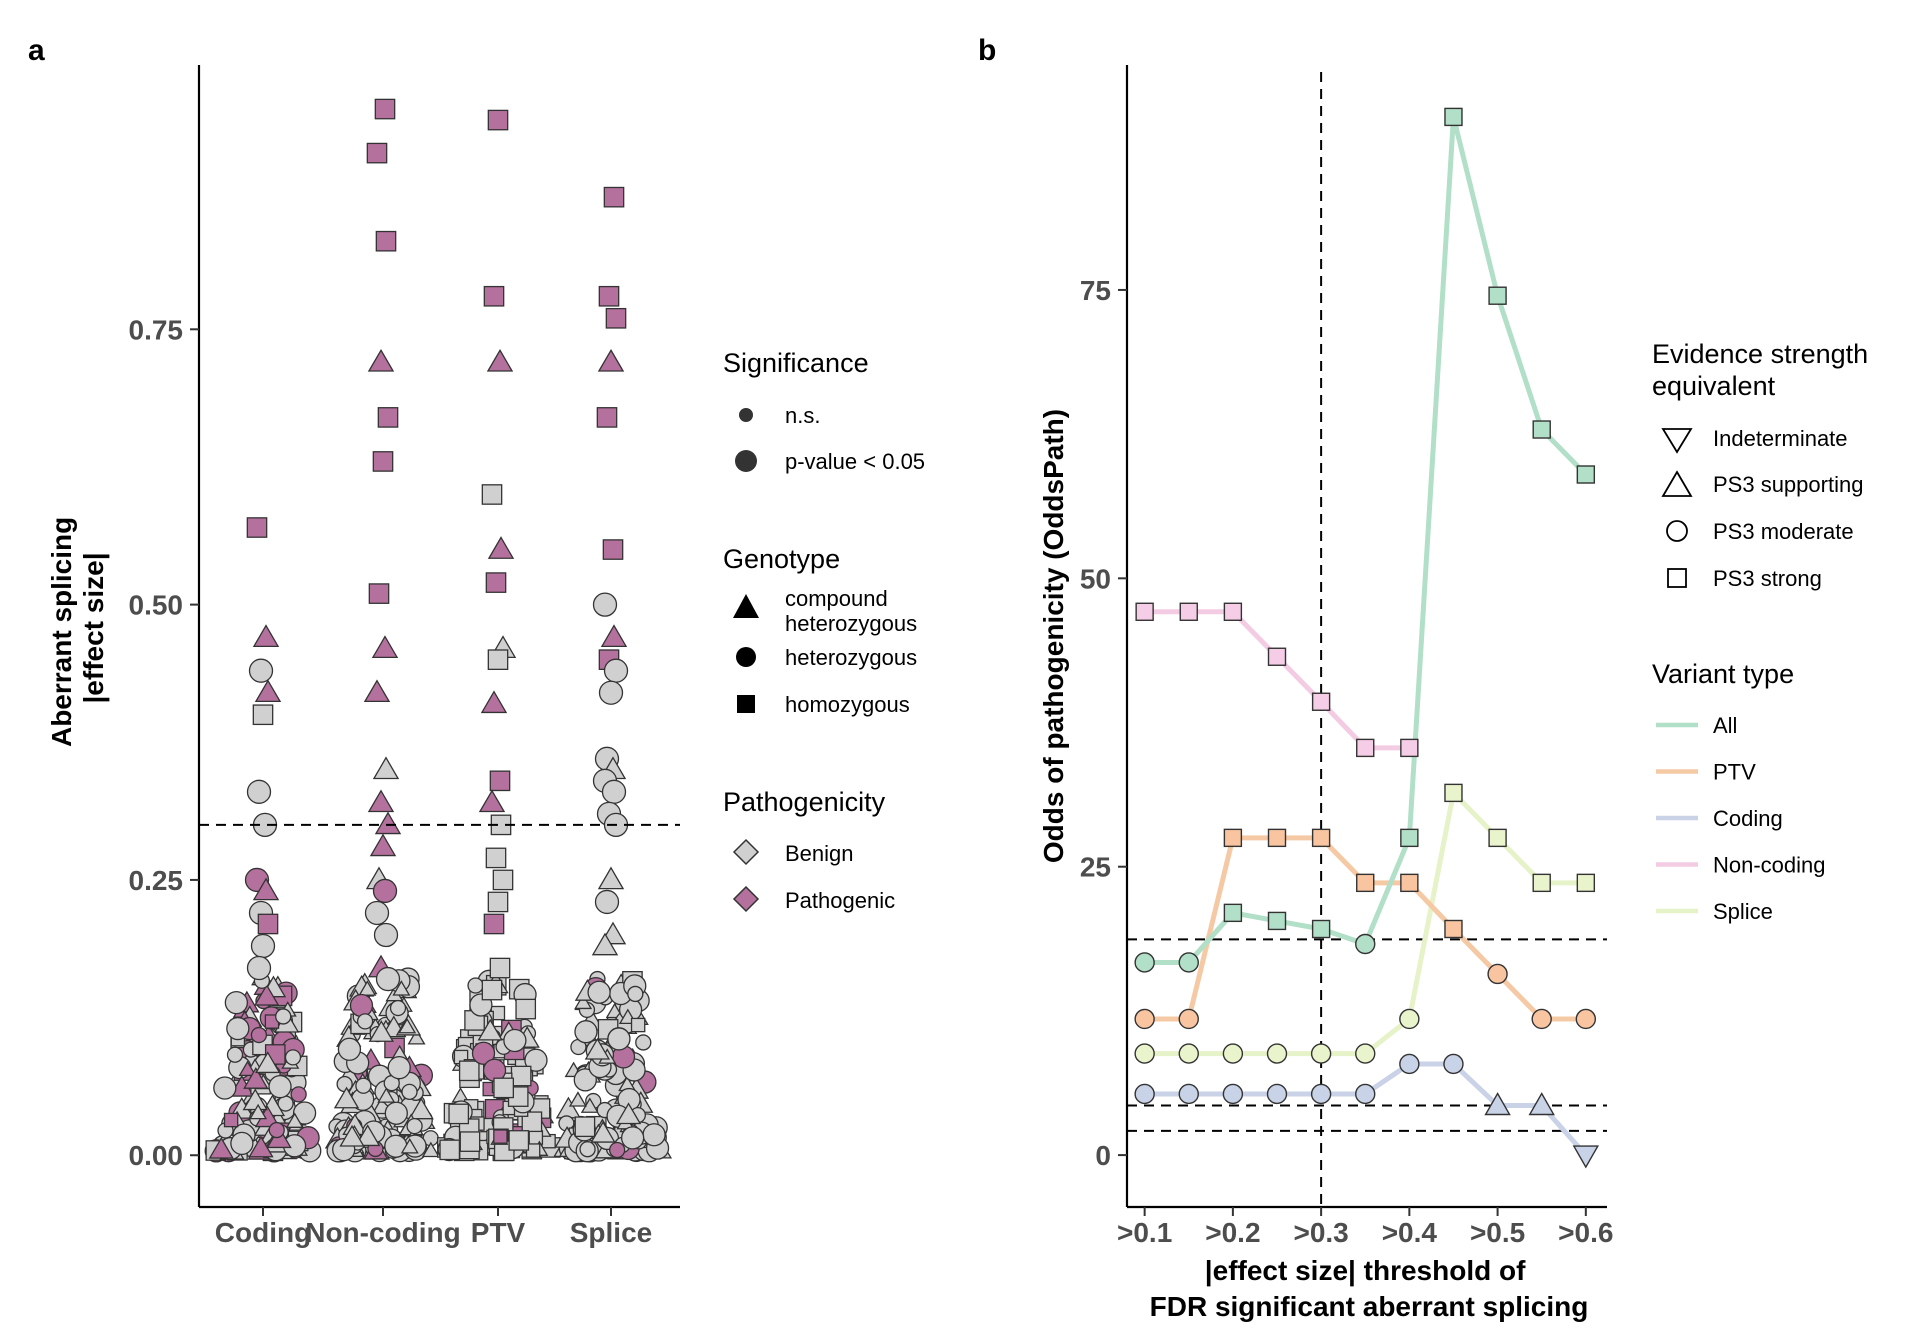 This screenshot has height=1344, width=1920. Describe the element at coordinates (1366, 1109) in the screenshot. I see `series-line-coding` at that location.